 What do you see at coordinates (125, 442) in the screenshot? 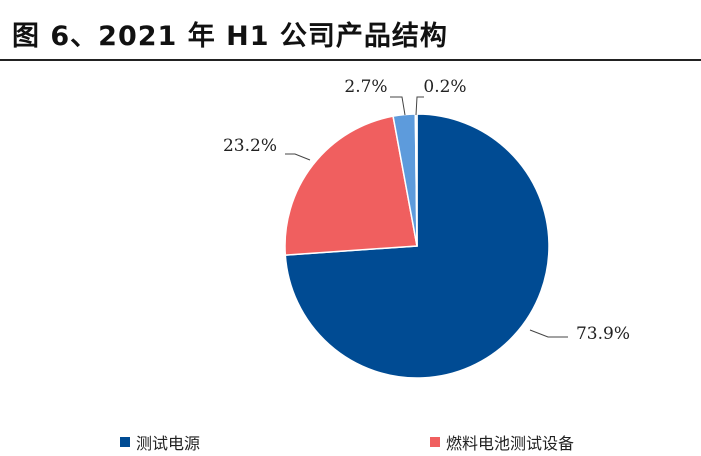
I see `legend-swatch-test-power` at bounding box center [125, 442].